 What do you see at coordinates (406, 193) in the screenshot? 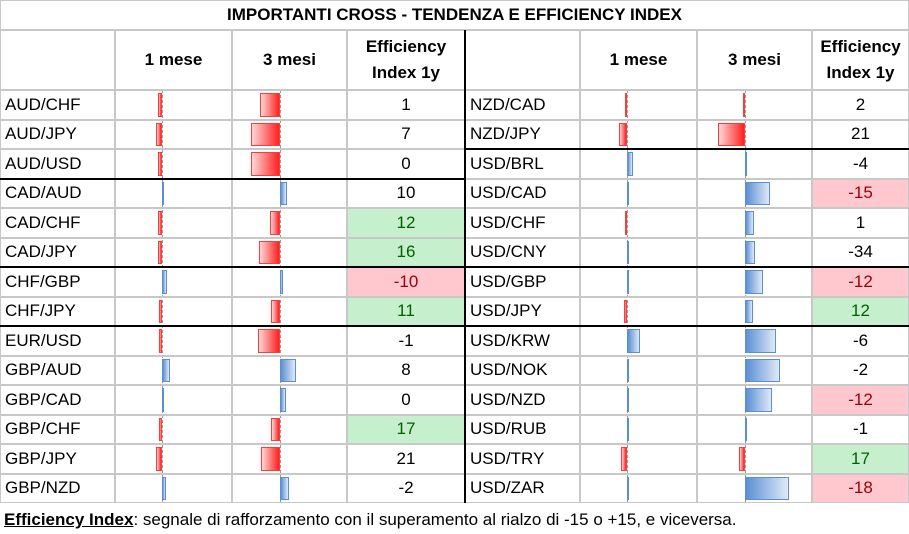
I see `efficiency-index-value: 10` at bounding box center [406, 193].